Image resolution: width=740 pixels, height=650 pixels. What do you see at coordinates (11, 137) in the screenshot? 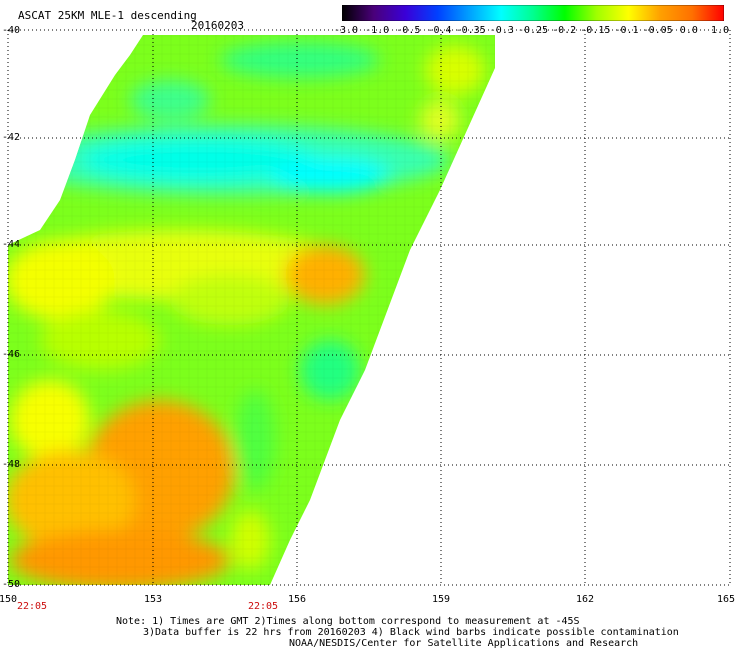
I see `lat-label-42: -42` at bounding box center [11, 137].